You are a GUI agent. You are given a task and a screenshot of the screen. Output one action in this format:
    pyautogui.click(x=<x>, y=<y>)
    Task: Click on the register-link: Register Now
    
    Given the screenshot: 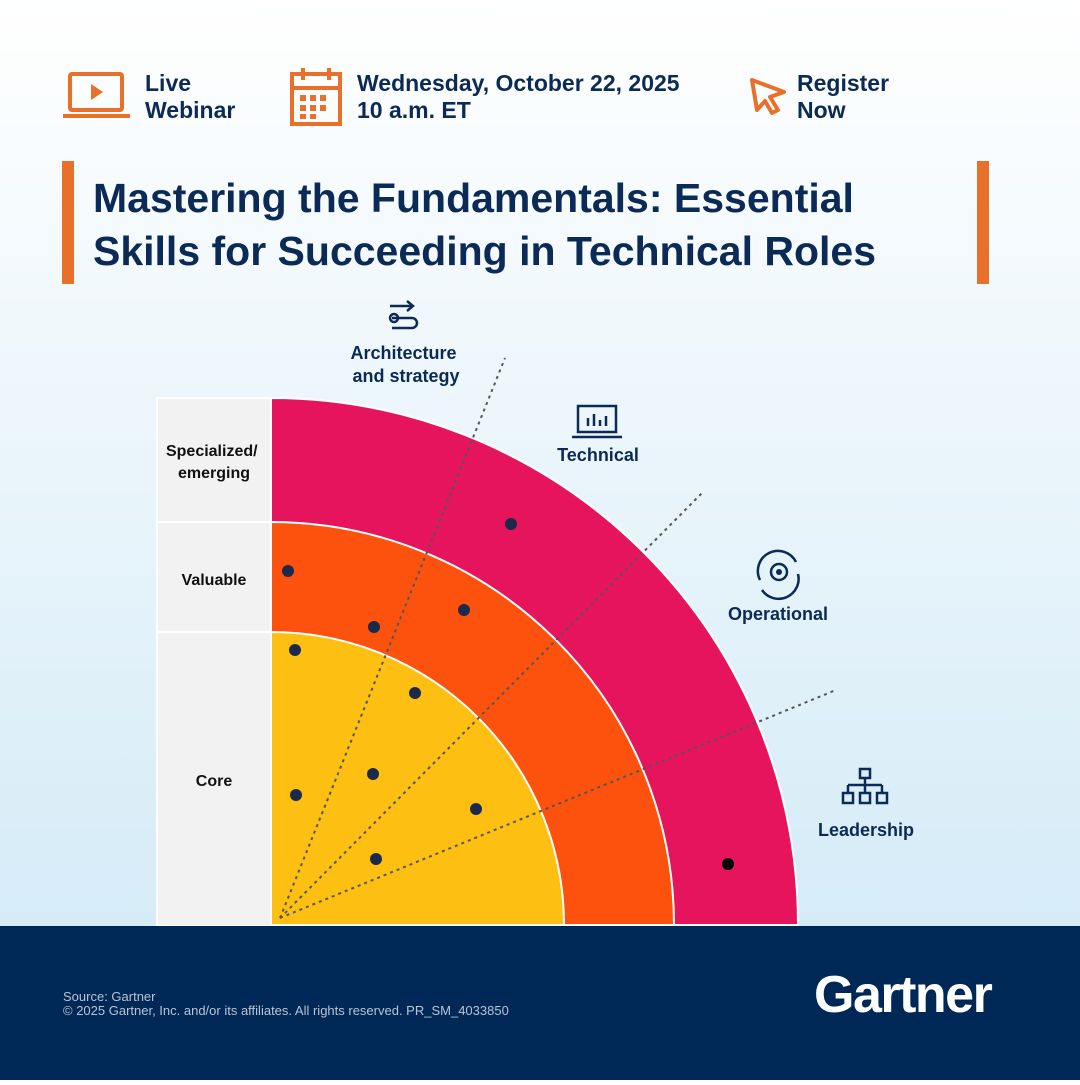 What is the action you would take?
    pyautogui.click(x=822, y=96)
    